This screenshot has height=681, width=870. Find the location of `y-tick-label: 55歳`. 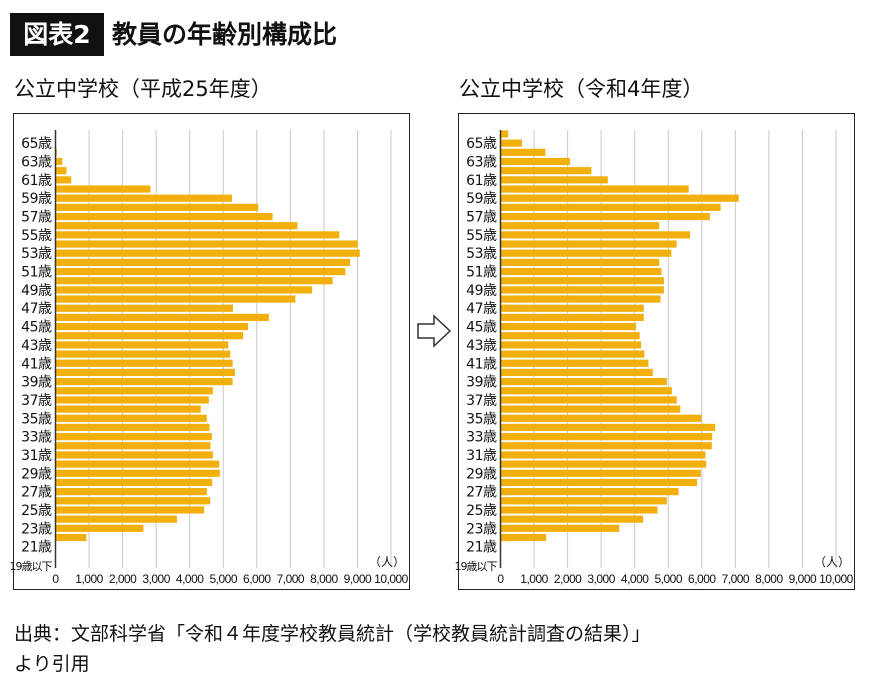

y-tick-label: 55歳 is located at coordinates (481, 236).